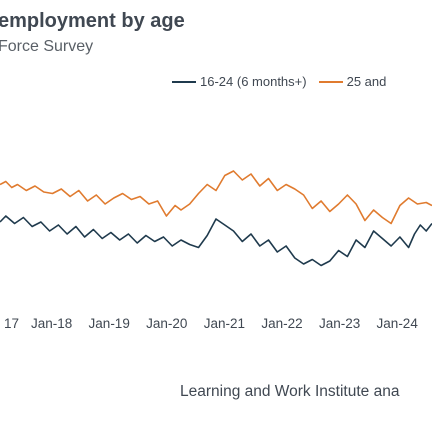  I want to click on legend-item-youth: 16-24 (6 months+), so click(239, 81).